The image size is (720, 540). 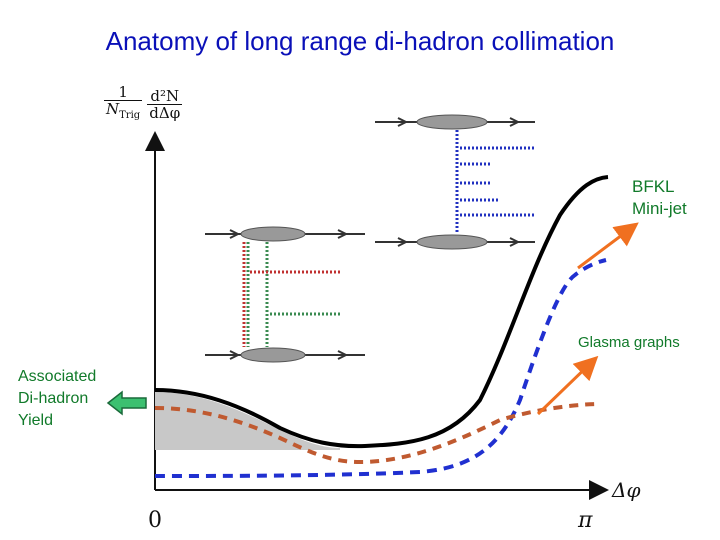 What do you see at coordinates (567, 385) in the screenshot?
I see `glasma-pointer-arrow` at bounding box center [567, 385].